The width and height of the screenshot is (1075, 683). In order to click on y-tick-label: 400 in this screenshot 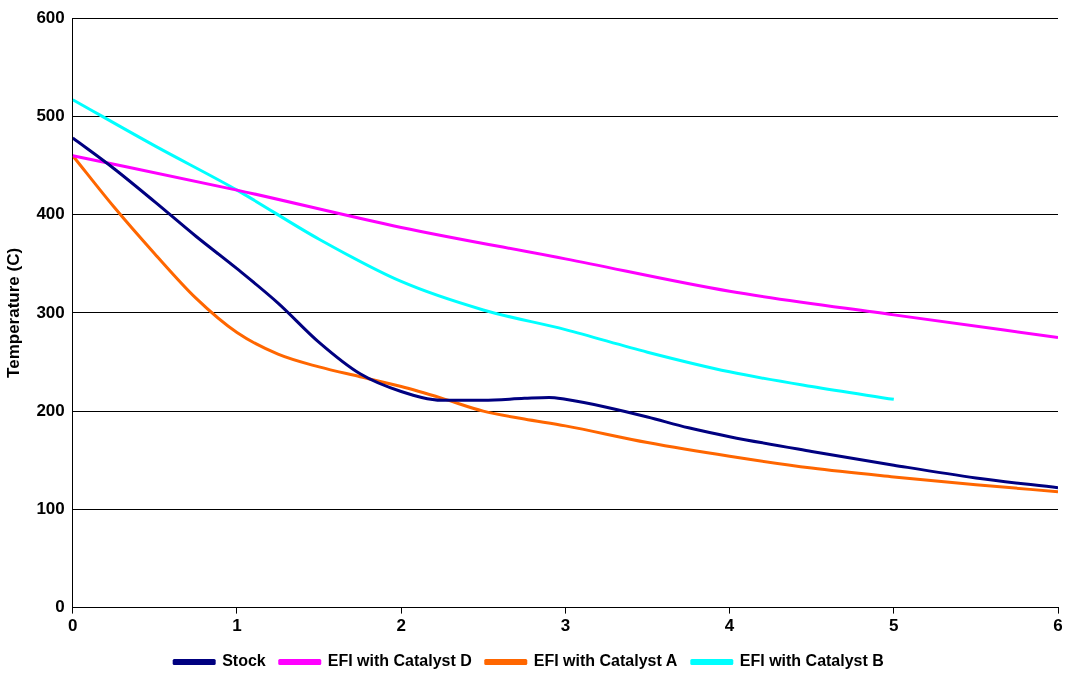, I will do `click(50, 214)`.